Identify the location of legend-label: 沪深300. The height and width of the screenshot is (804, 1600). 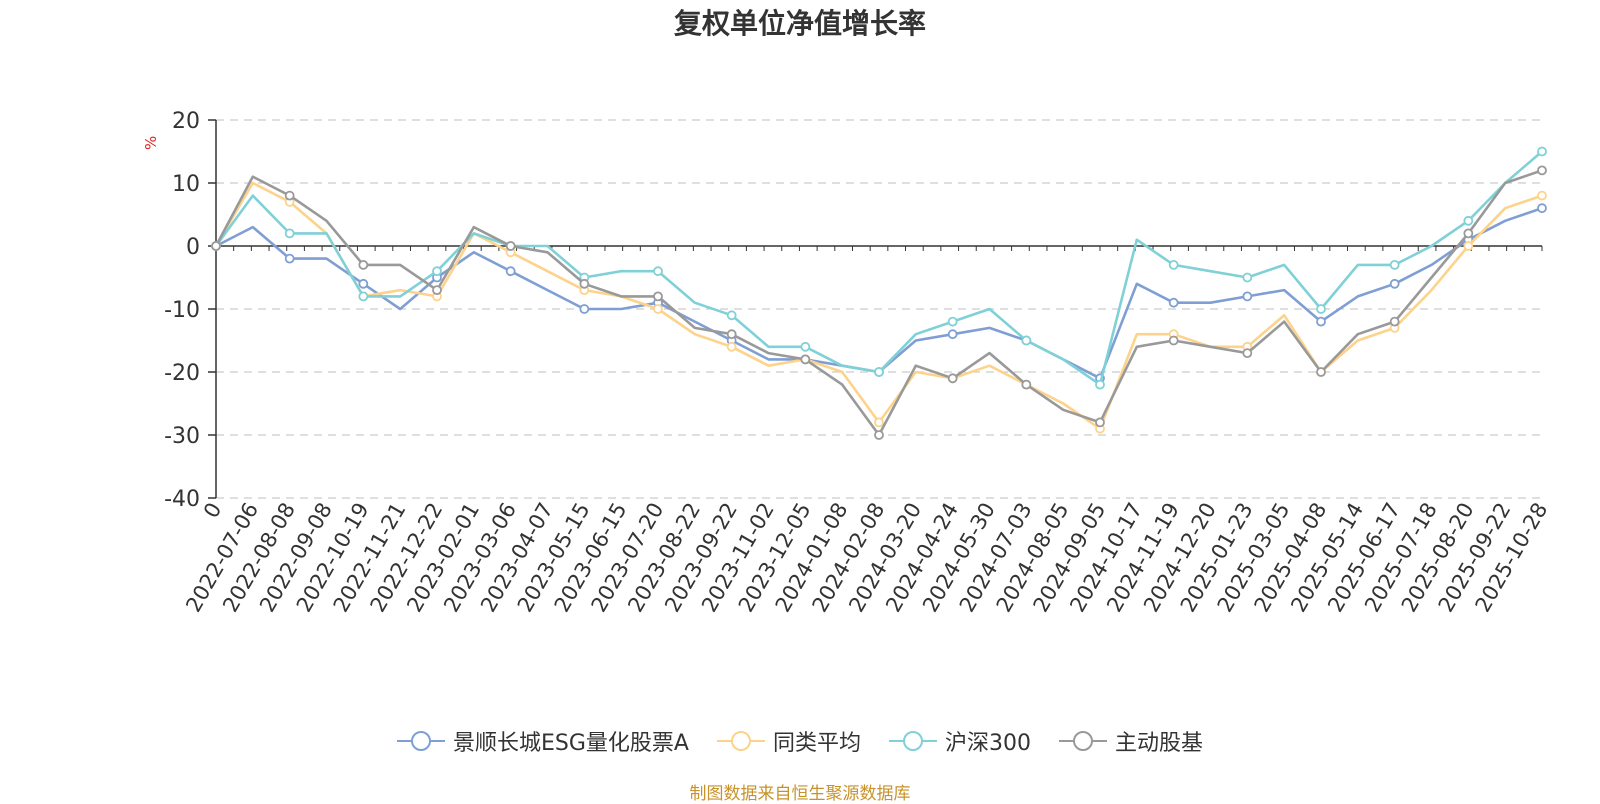
(987, 743).